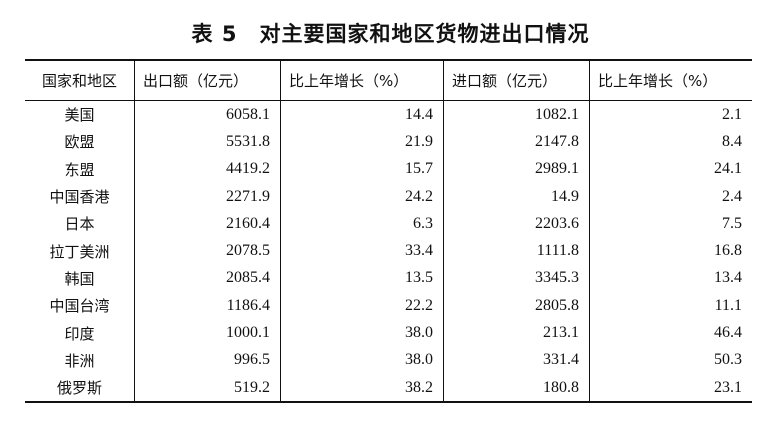 This screenshot has height=424, width=781. What do you see at coordinates (79, 224) in the screenshot?
I see `region-cell: 日本` at bounding box center [79, 224].